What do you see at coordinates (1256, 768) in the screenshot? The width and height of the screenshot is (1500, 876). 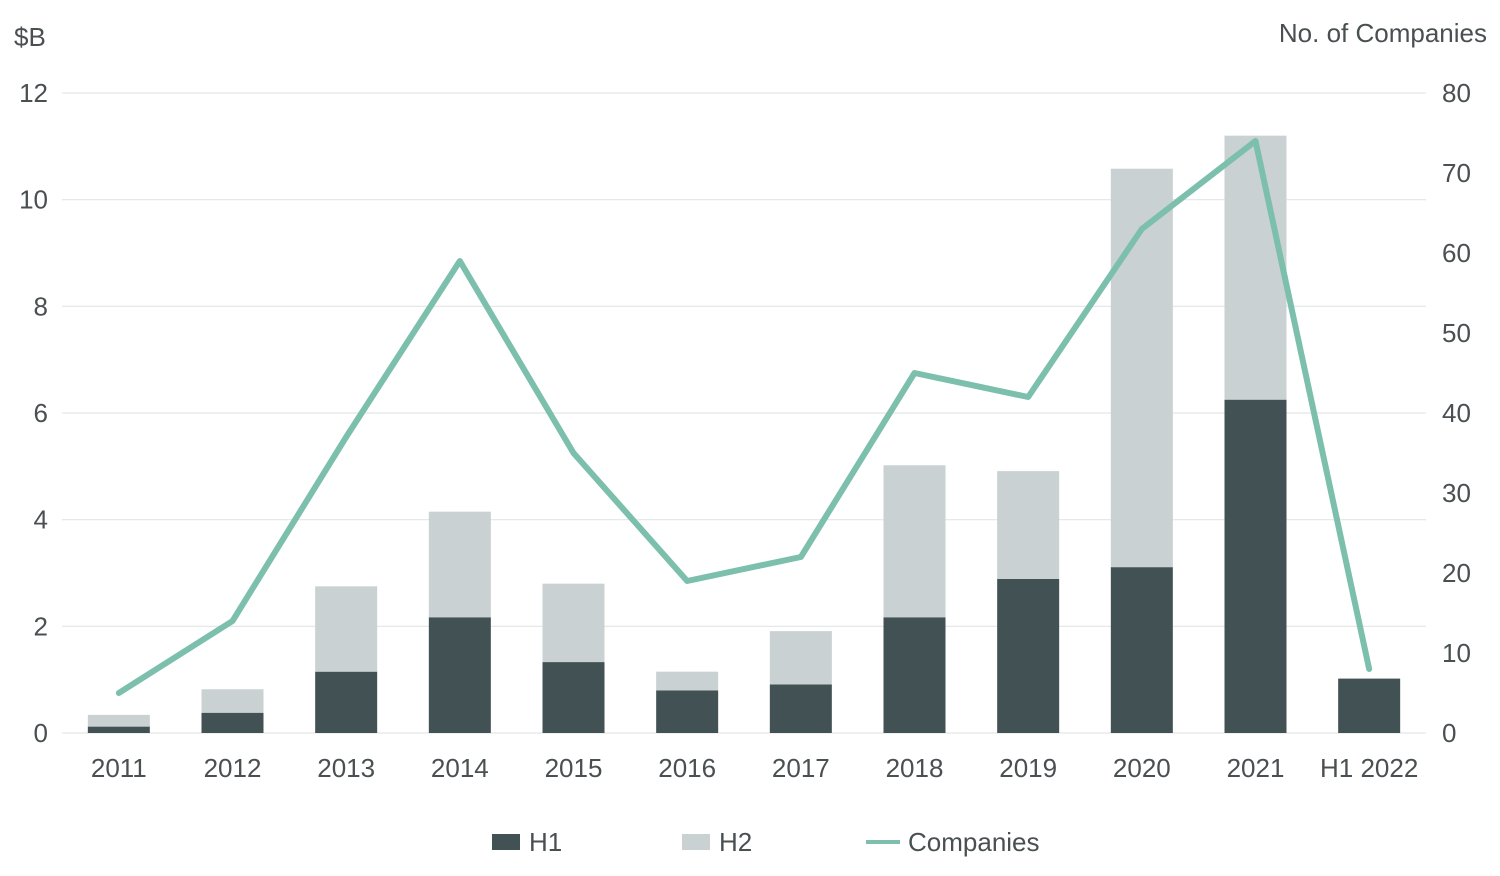 I see `x-tick-label: 2021` at bounding box center [1256, 768].